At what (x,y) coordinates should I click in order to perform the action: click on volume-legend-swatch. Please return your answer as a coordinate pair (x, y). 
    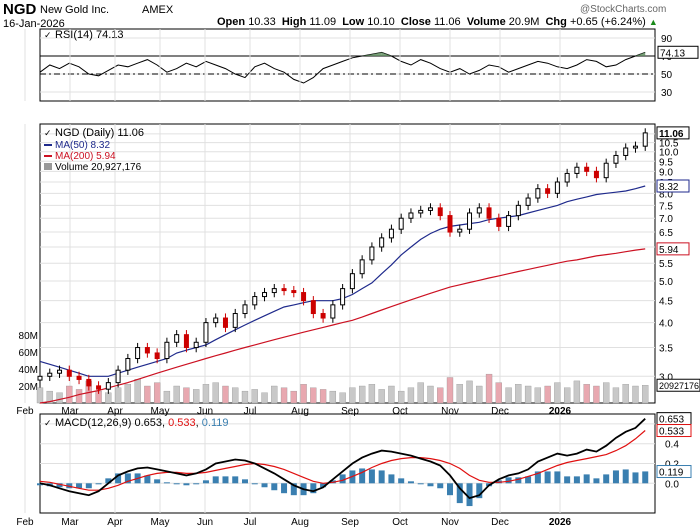
    Looking at the image, I should click on (48, 166).